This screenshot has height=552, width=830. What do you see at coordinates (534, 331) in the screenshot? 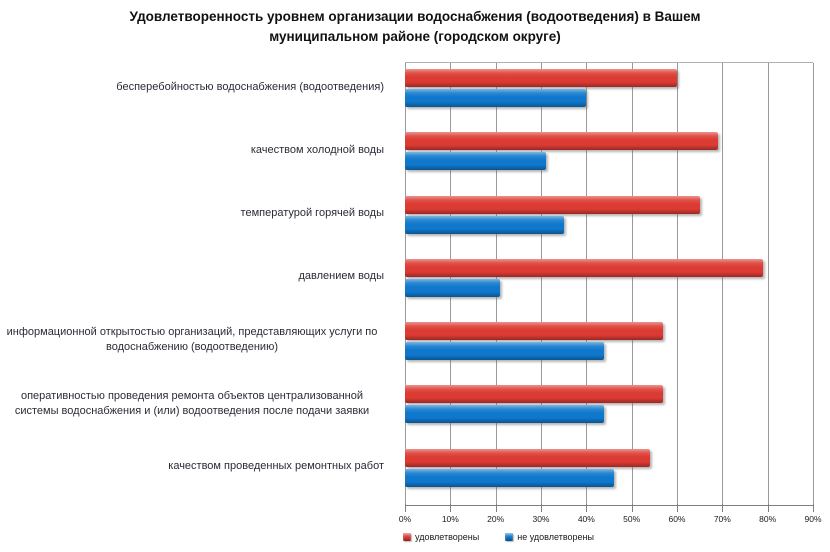
I see `bar-satisfied-cat5` at bounding box center [534, 331].